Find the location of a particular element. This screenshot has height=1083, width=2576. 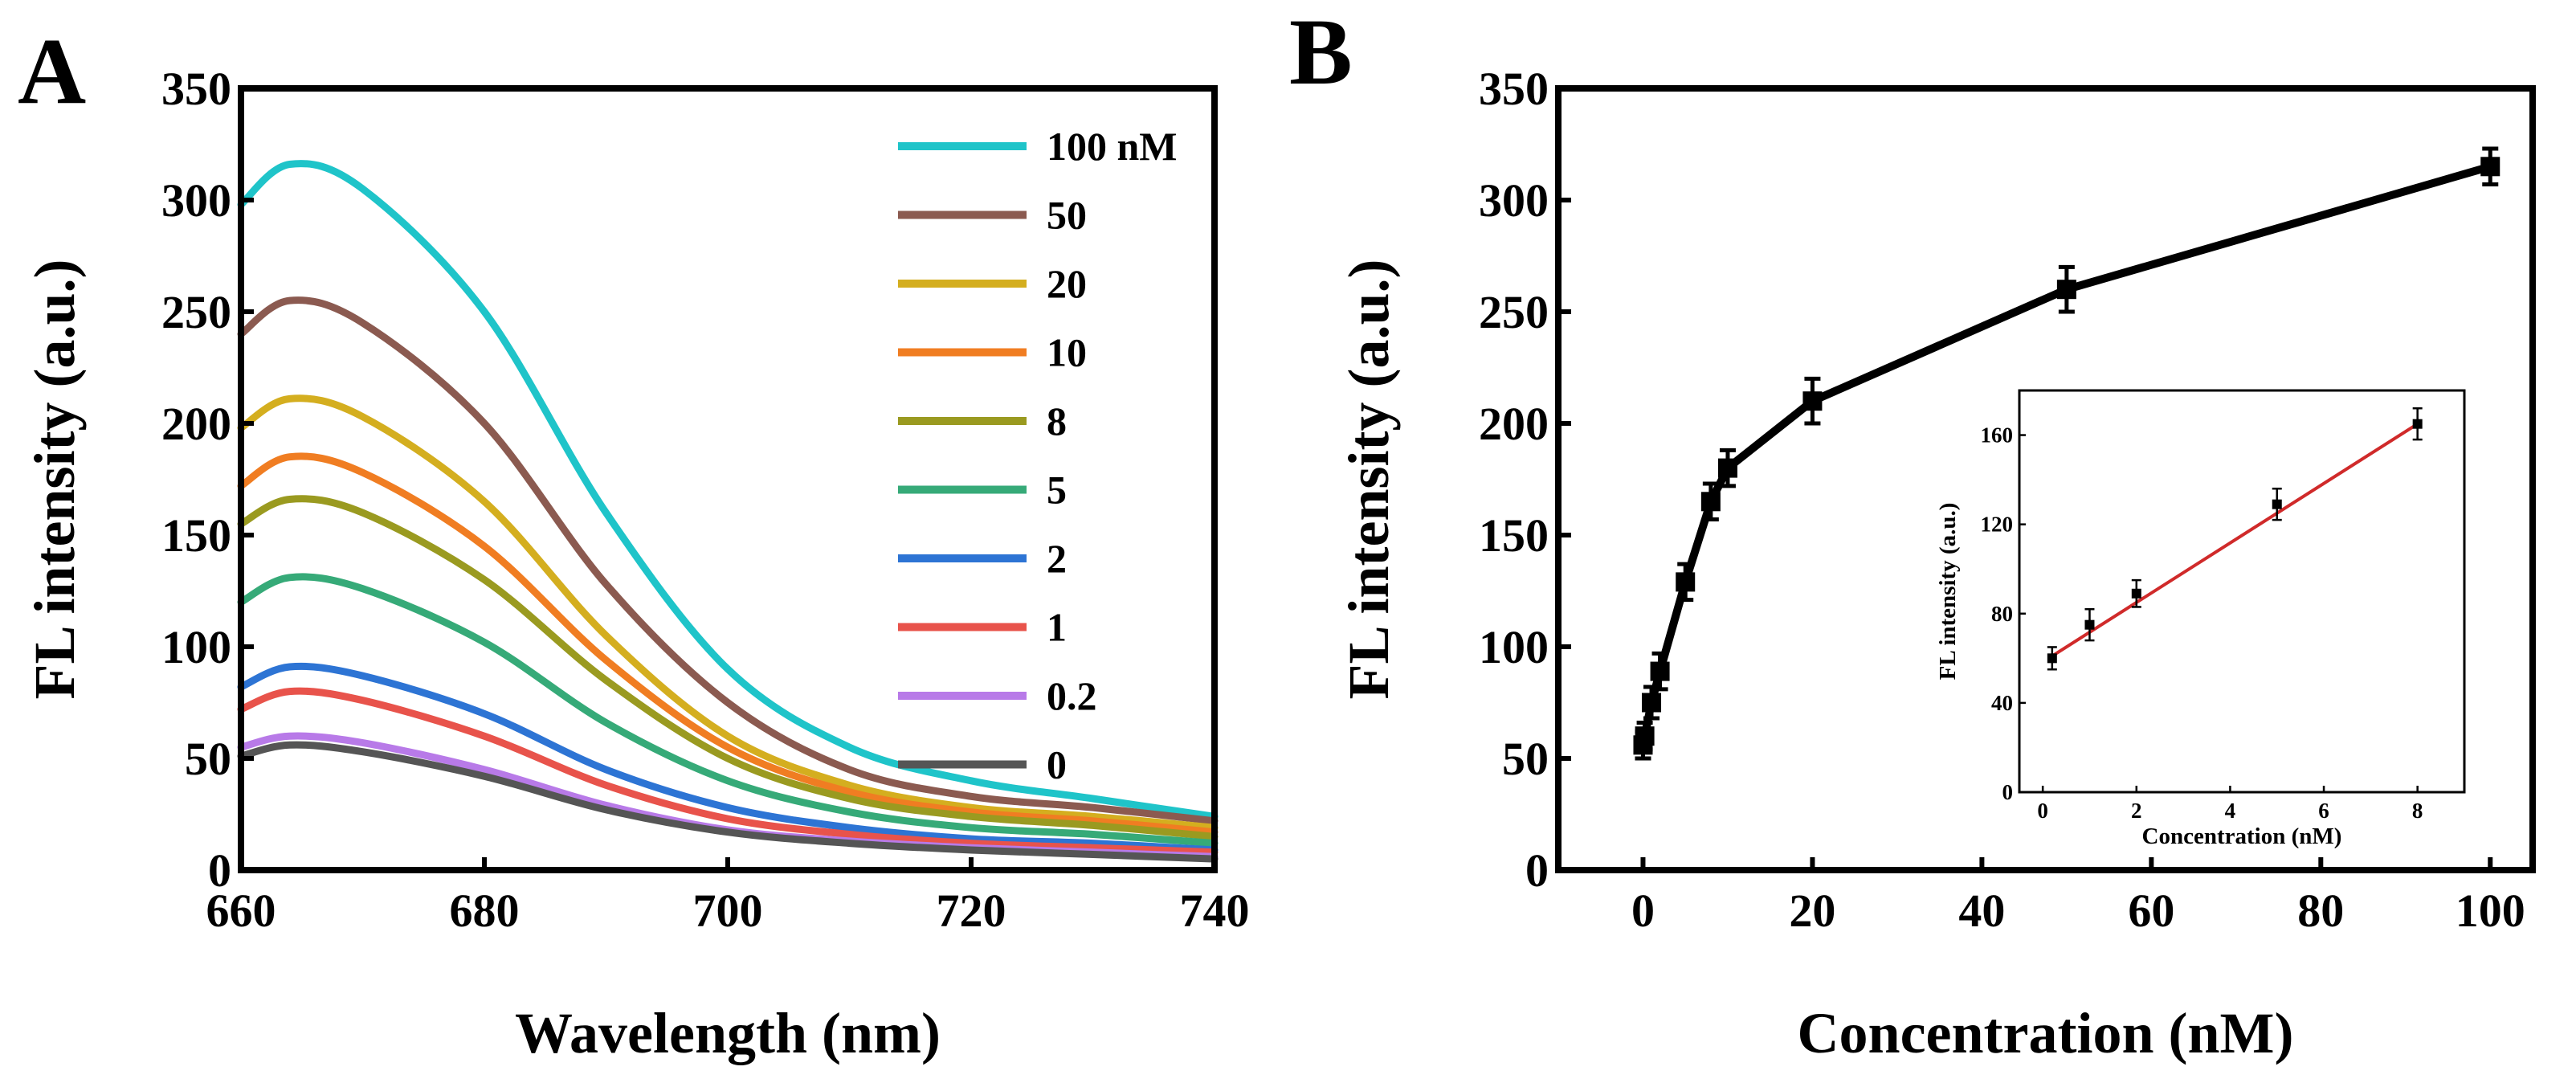

chart-b-y-tick-label: 350 is located at coordinates (1514, 89).